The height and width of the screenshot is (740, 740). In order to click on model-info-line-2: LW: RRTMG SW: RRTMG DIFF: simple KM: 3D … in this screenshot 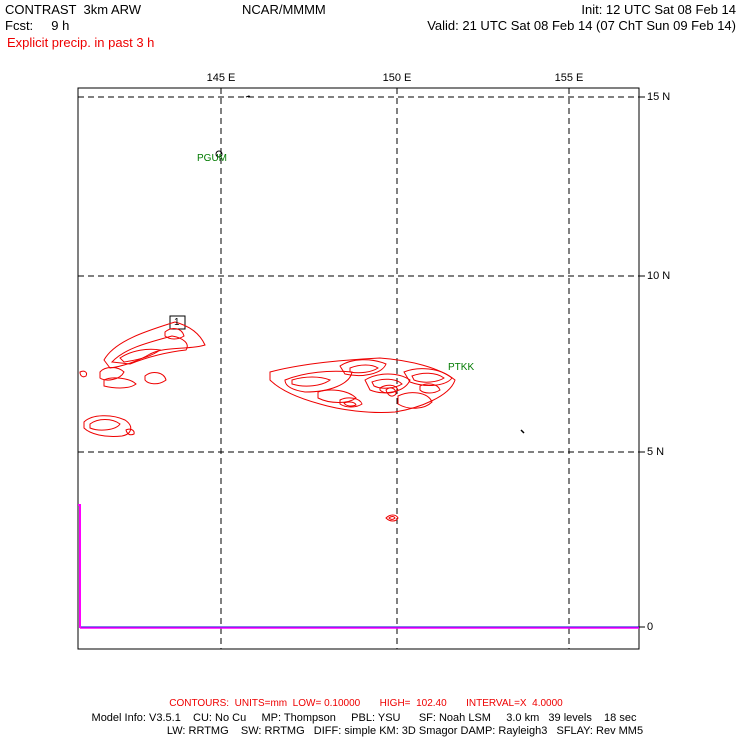, I will do `click(405, 731)`.